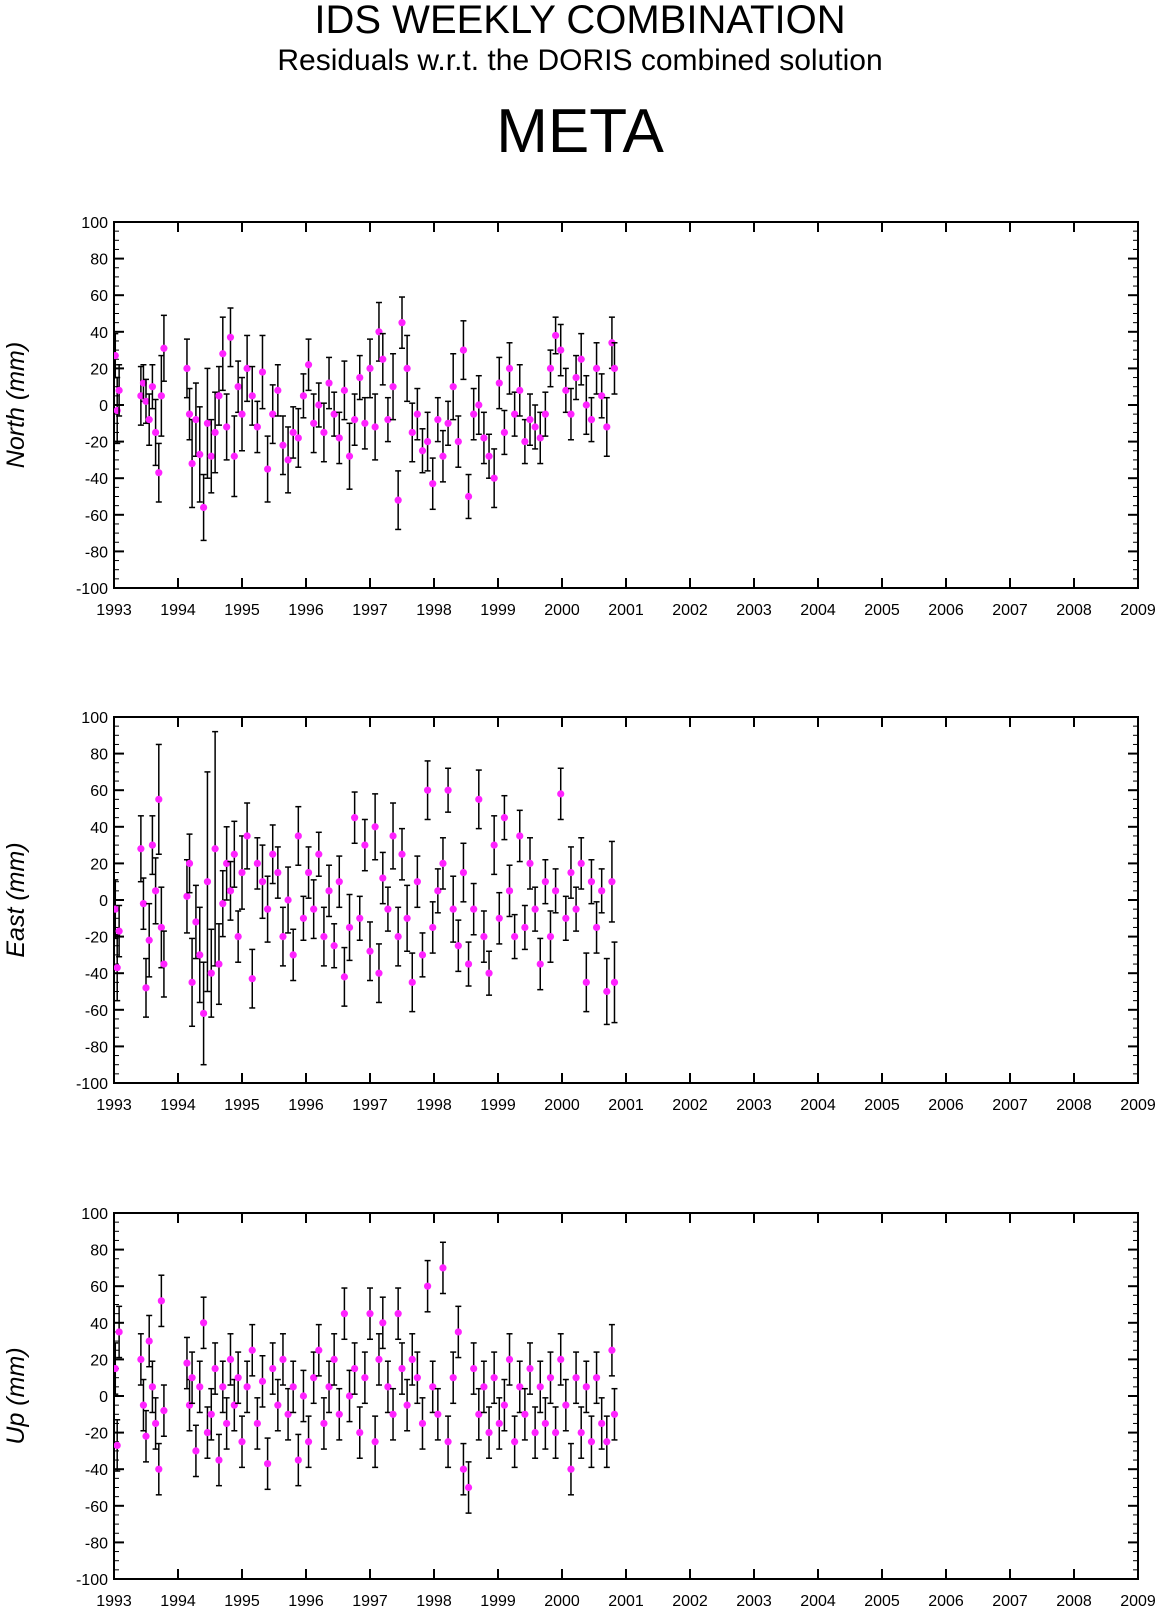 Image resolution: width=1160 pixels, height=1621 pixels. Describe the element at coordinates (114, 1105) in the screenshot. I see `east-x-tick-label: 1993` at that location.